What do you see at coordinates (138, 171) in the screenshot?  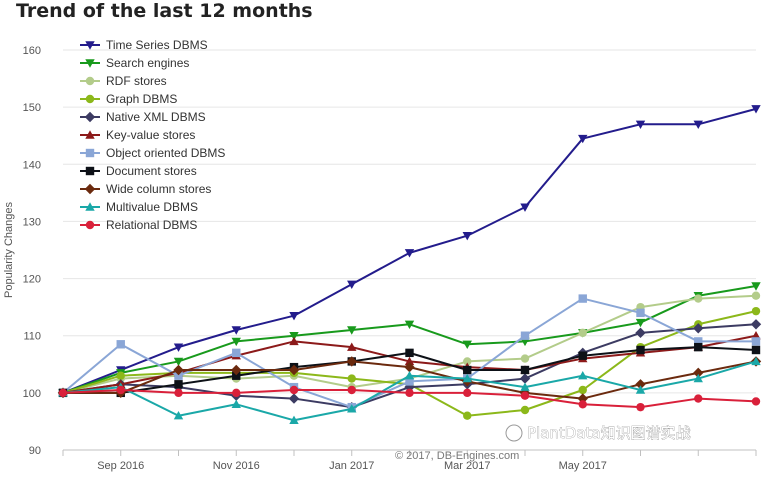 I see `legend-item-document-stores: Document stores` at bounding box center [138, 171].